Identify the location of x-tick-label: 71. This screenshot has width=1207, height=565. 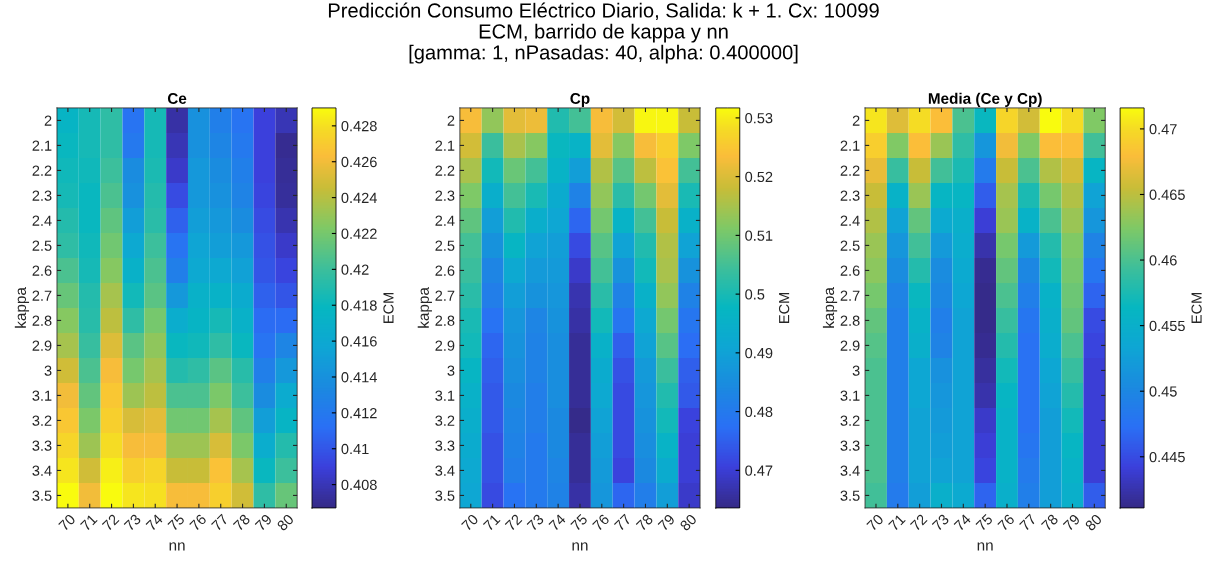
(491, 522).